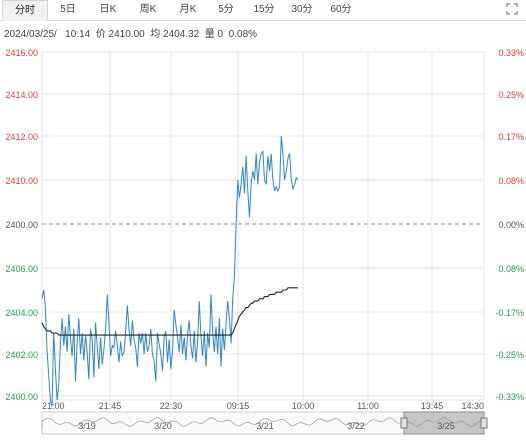  I want to click on y-left-tick-label: 2402.00, so click(21, 355).